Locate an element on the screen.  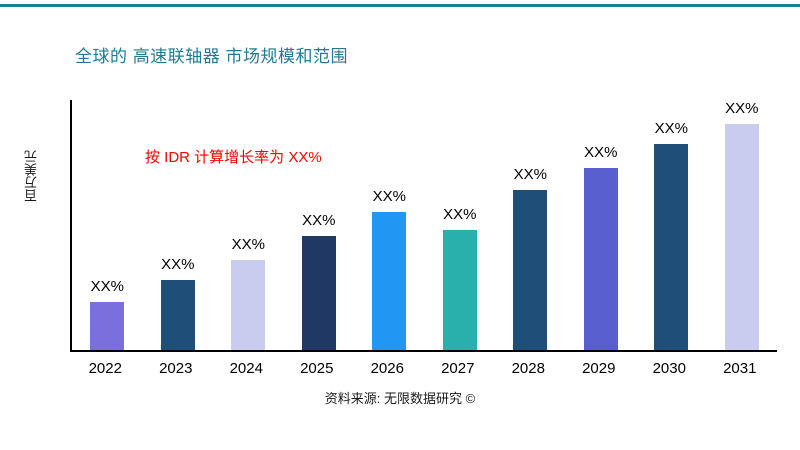
x-axis-labels: 2022 2023 2024 2025 2026 2027 2028 2029 2030 2031 is located at coordinates (422, 365).